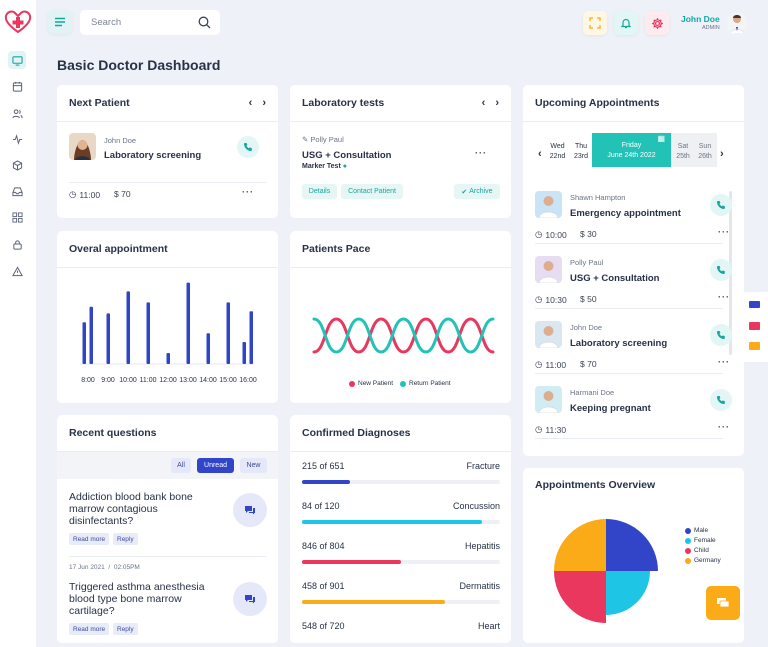 The height and width of the screenshot is (647, 768). What do you see at coordinates (371, 383) in the screenshot?
I see `legend-new-patient: New Patient` at bounding box center [371, 383].